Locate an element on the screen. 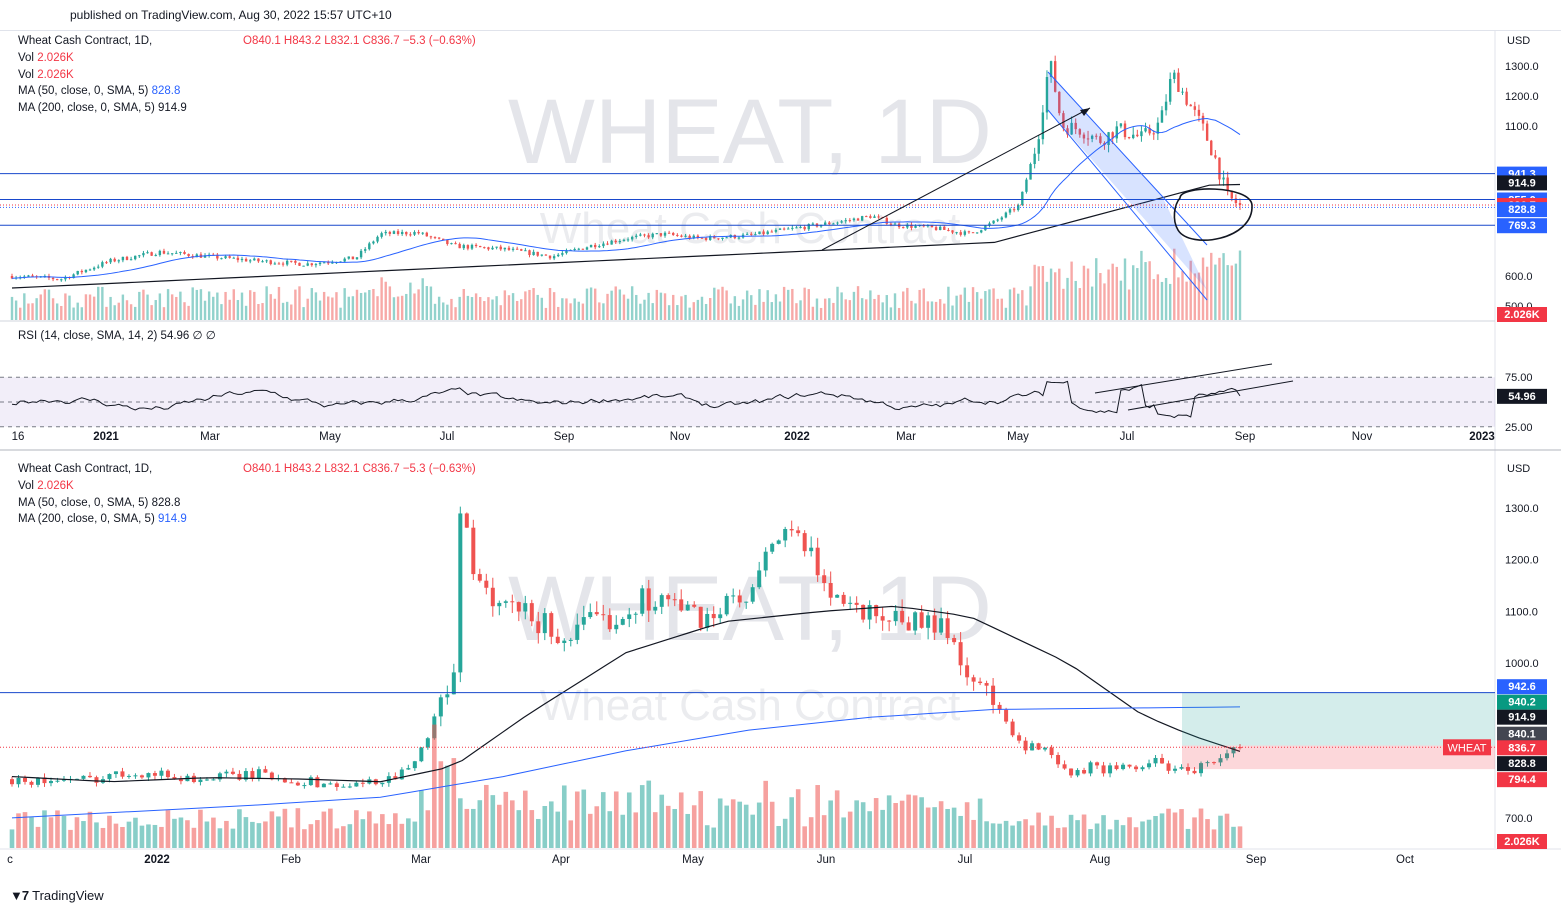 The height and width of the screenshot is (909, 1561). bottom-x-tick: Sep is located at coordinates (1256, 860).